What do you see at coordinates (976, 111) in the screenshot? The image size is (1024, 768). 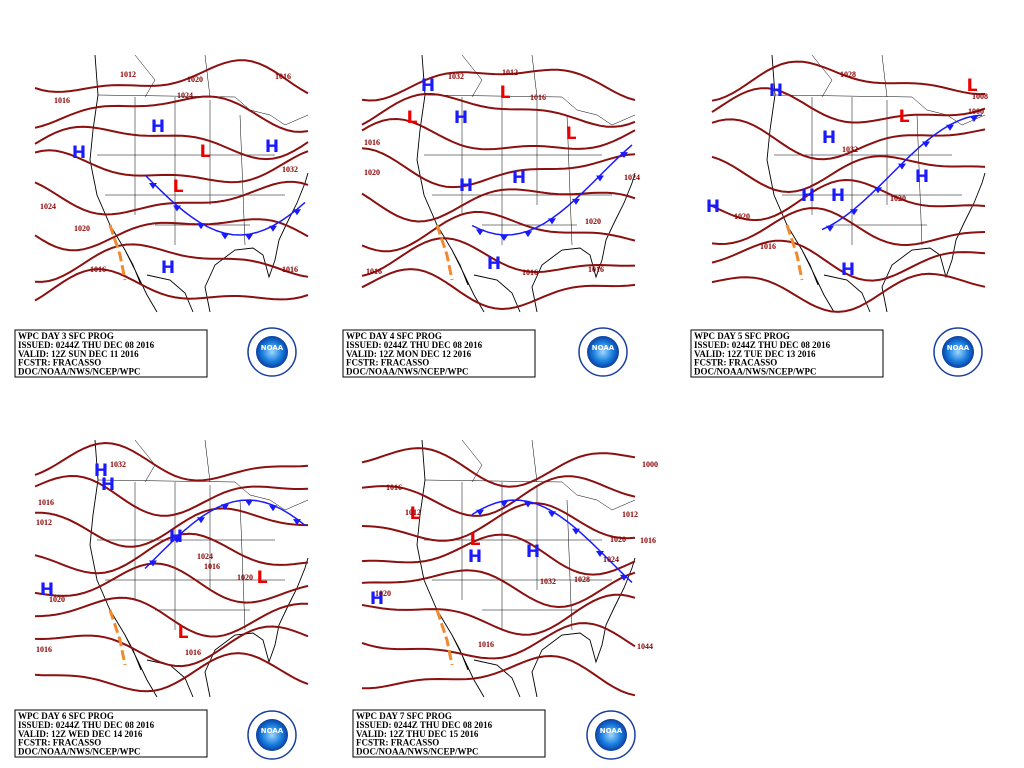 I see `isobar-label: 1000` at bounding box center [976, 111].